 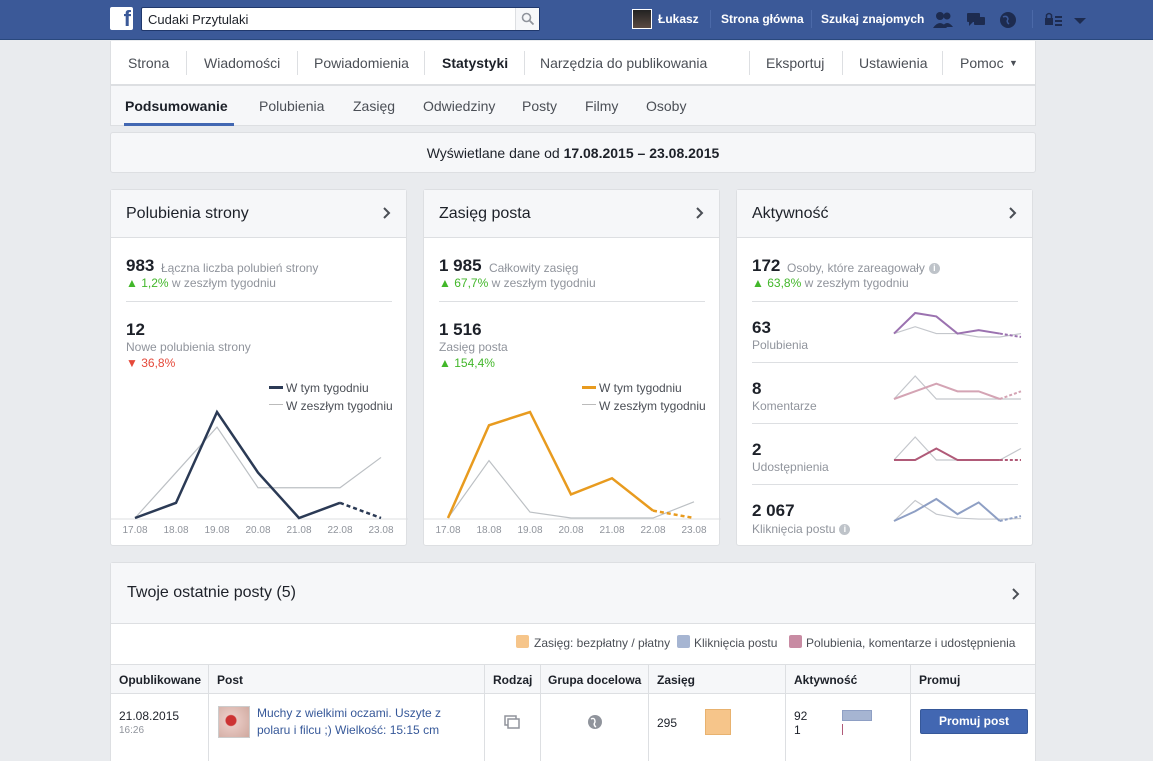 I want to click on card-header: Zasięg posta, so click(x=571, y=214).